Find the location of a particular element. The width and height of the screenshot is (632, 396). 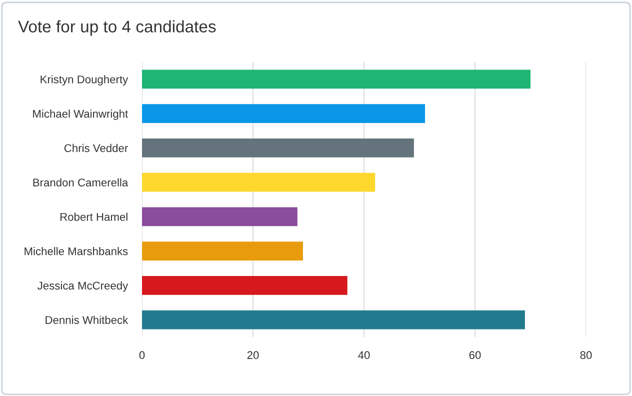

y-tick-label: Dennis Whitbeck is located at coordinates (87, 320).